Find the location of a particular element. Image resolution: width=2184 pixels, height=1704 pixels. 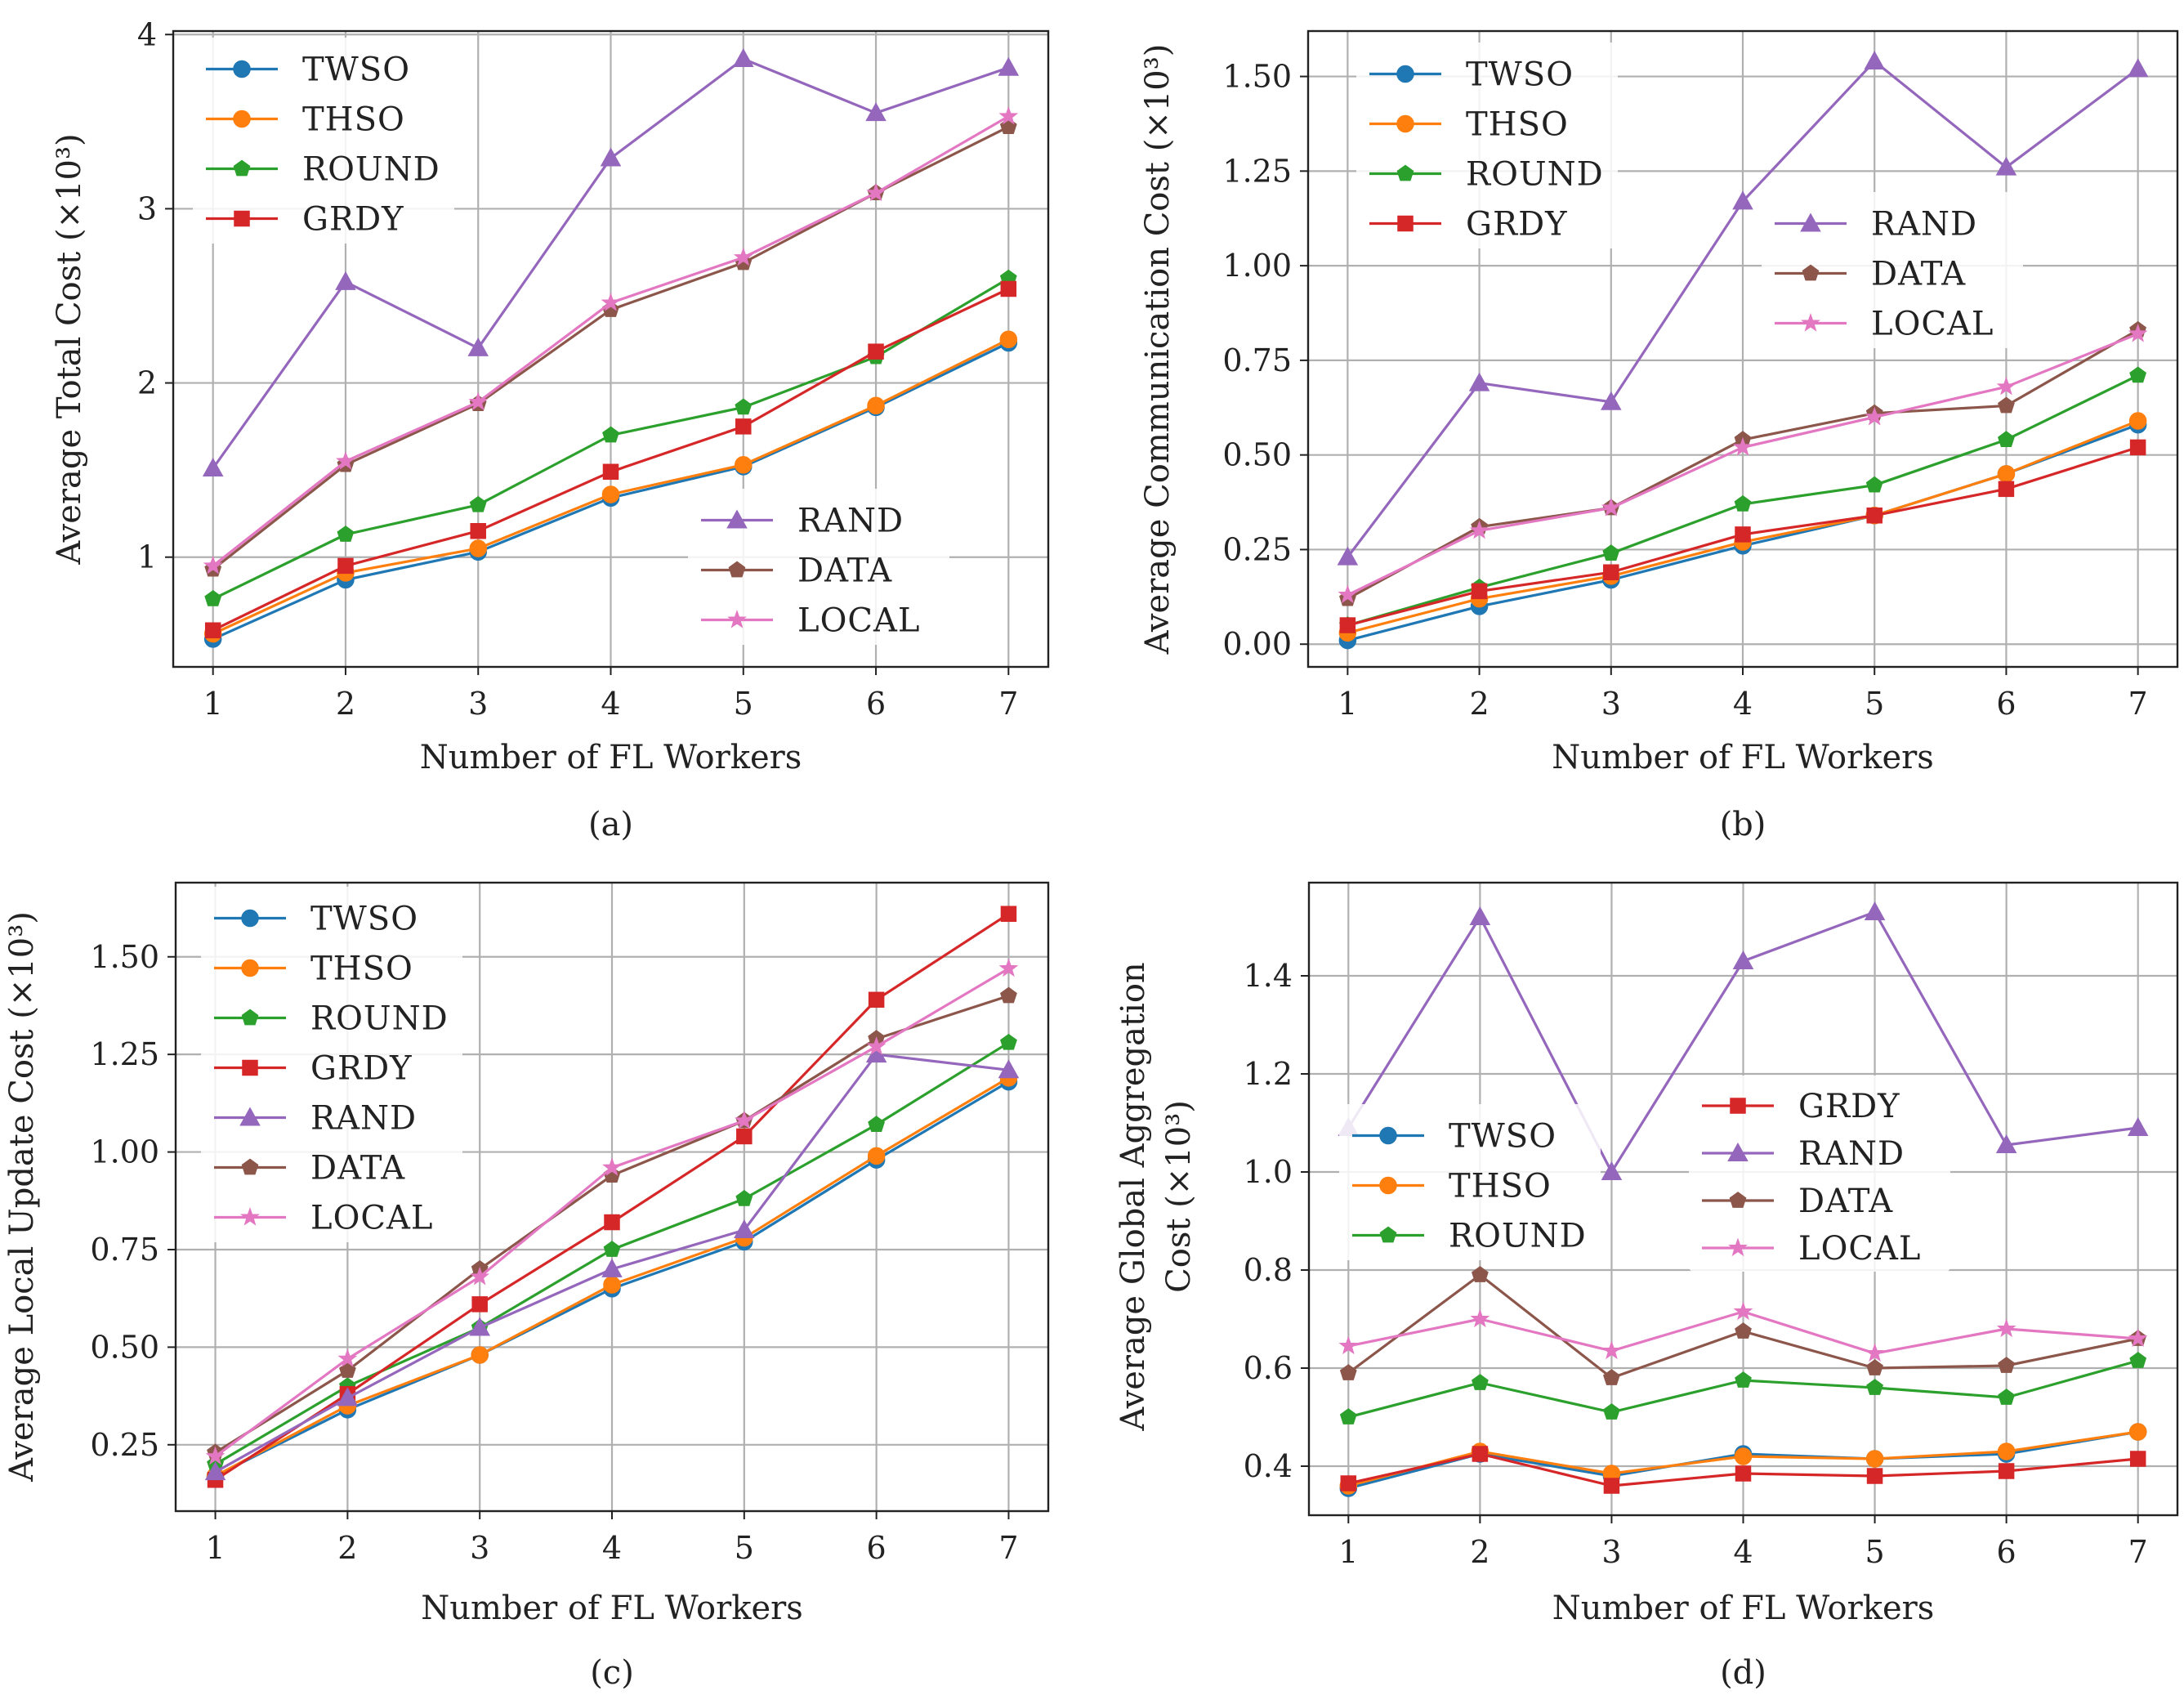

x-tick-label: 7 is located at coordinates (1008, 704).